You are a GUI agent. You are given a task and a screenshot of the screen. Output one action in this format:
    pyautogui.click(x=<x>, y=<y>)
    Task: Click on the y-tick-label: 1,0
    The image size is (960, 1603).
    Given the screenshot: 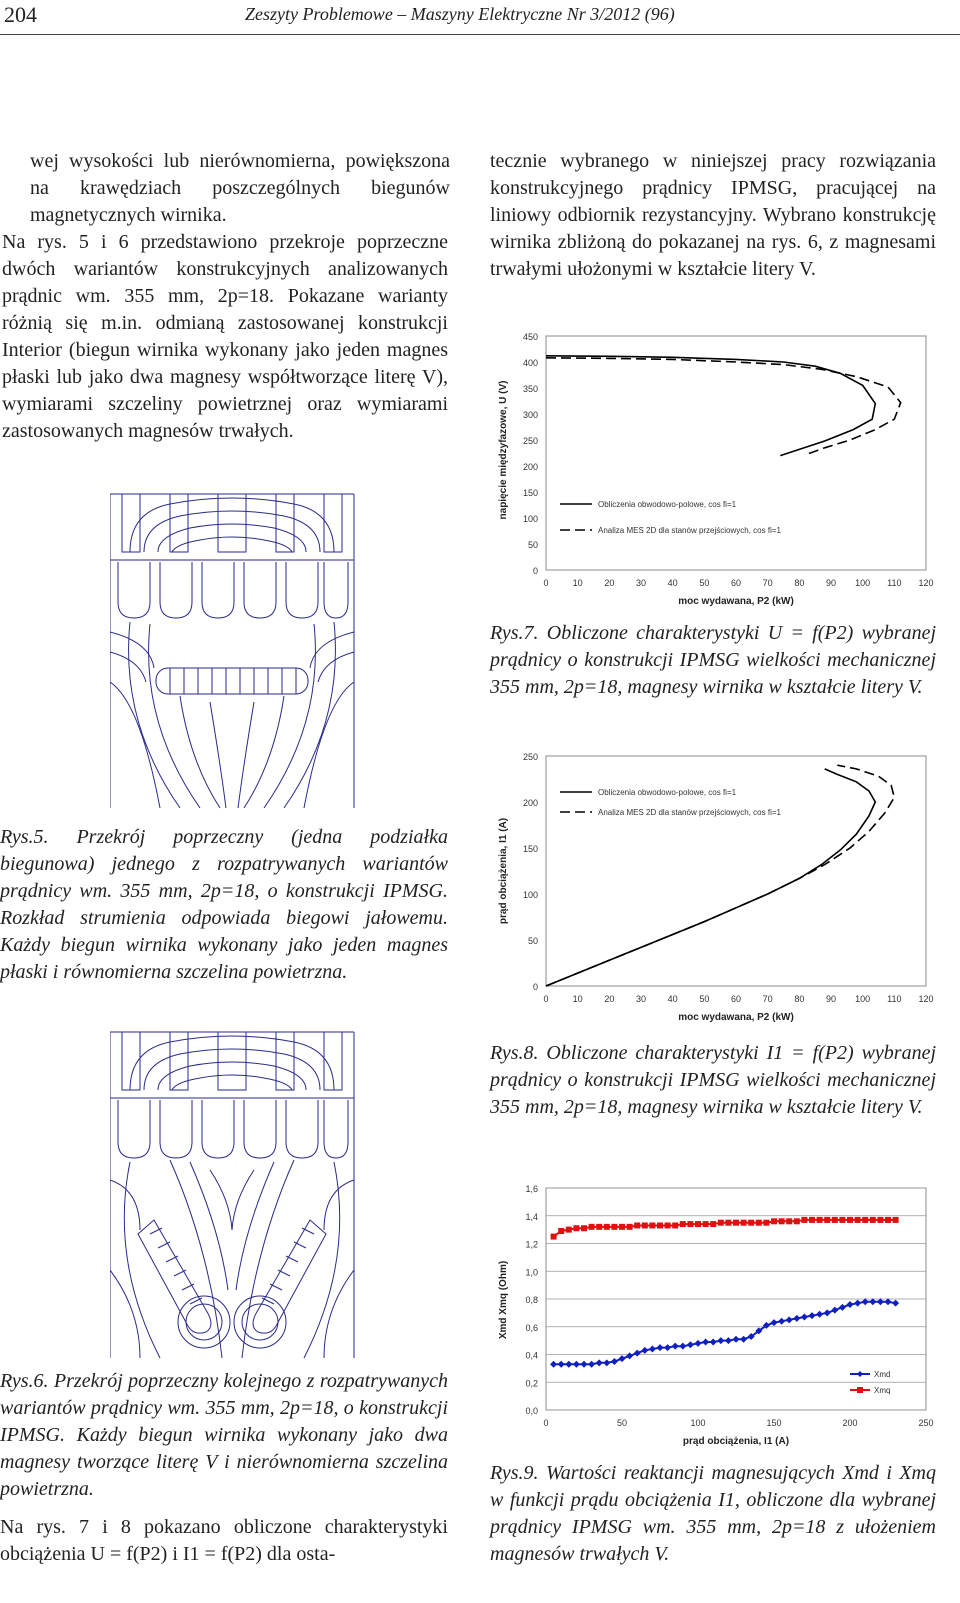 What is the action you would take?
    pyautogui.click(x=531, y=1272)
    